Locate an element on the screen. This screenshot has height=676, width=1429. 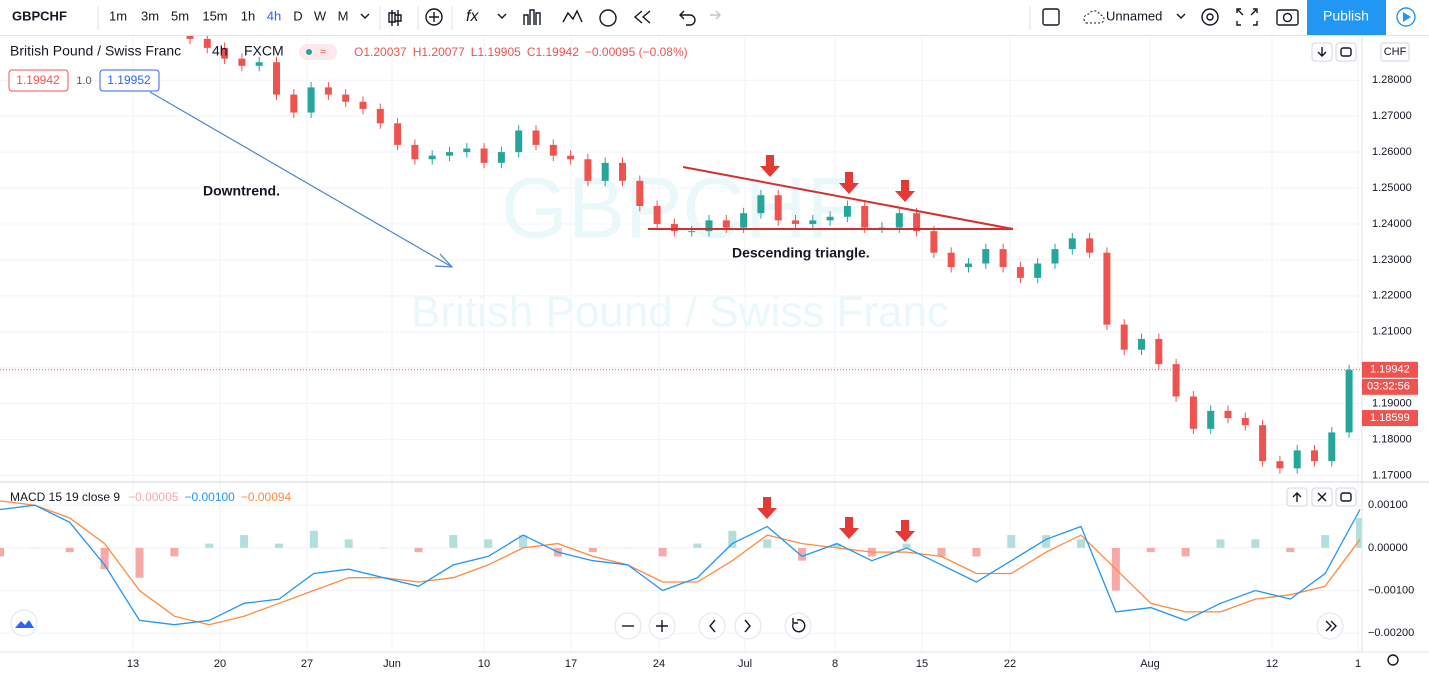
symbol: GBPCHF is located at coordinates (39, 15).